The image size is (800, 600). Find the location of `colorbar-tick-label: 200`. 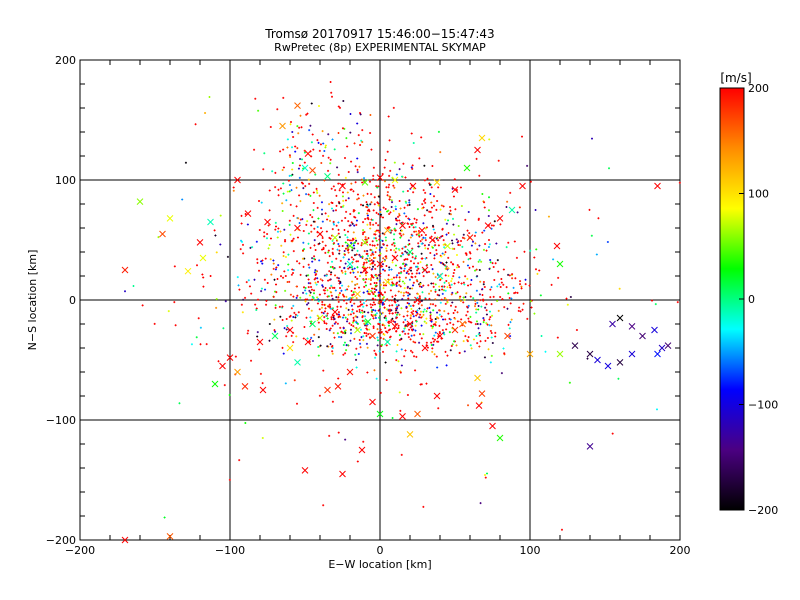

colorbar-tick-label: 200 is located at coordinates (758, 88).